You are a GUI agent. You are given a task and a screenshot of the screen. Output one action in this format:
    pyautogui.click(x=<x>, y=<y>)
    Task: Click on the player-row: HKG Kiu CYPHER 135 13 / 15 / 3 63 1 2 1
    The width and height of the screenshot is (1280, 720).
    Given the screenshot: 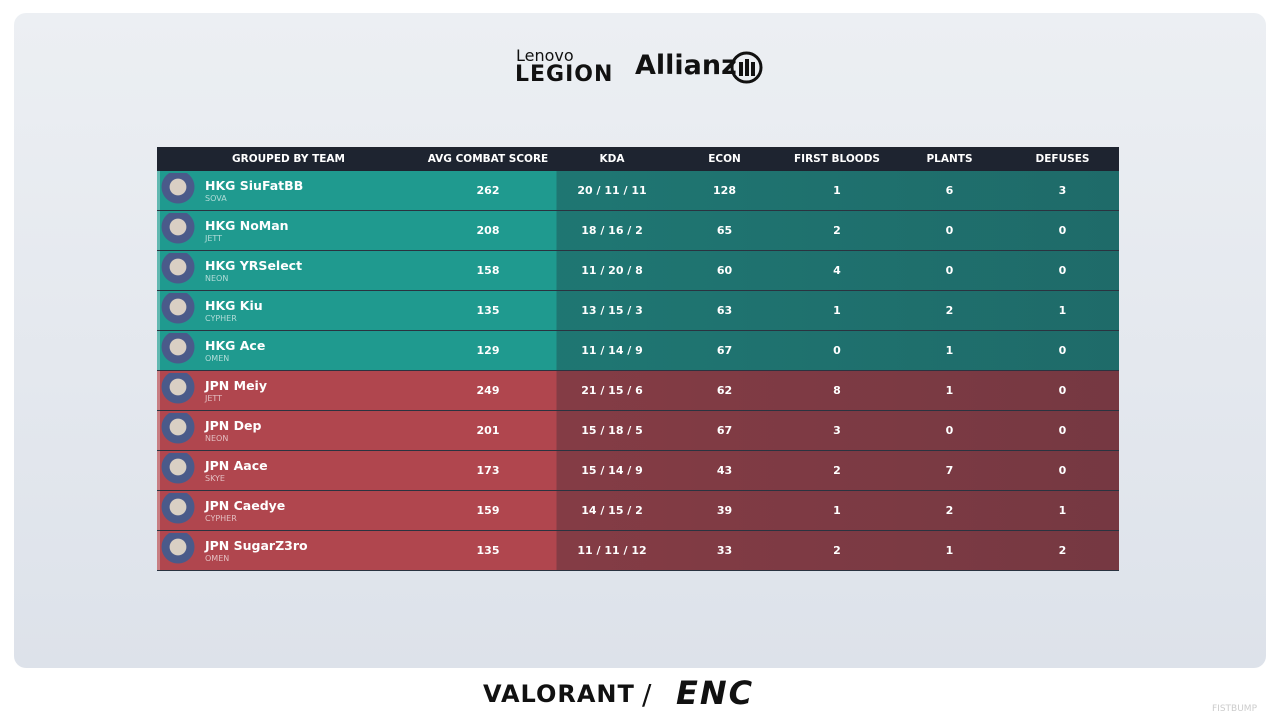 What is the action you would take?
    pyautogui.click(x=638, y=311)
    